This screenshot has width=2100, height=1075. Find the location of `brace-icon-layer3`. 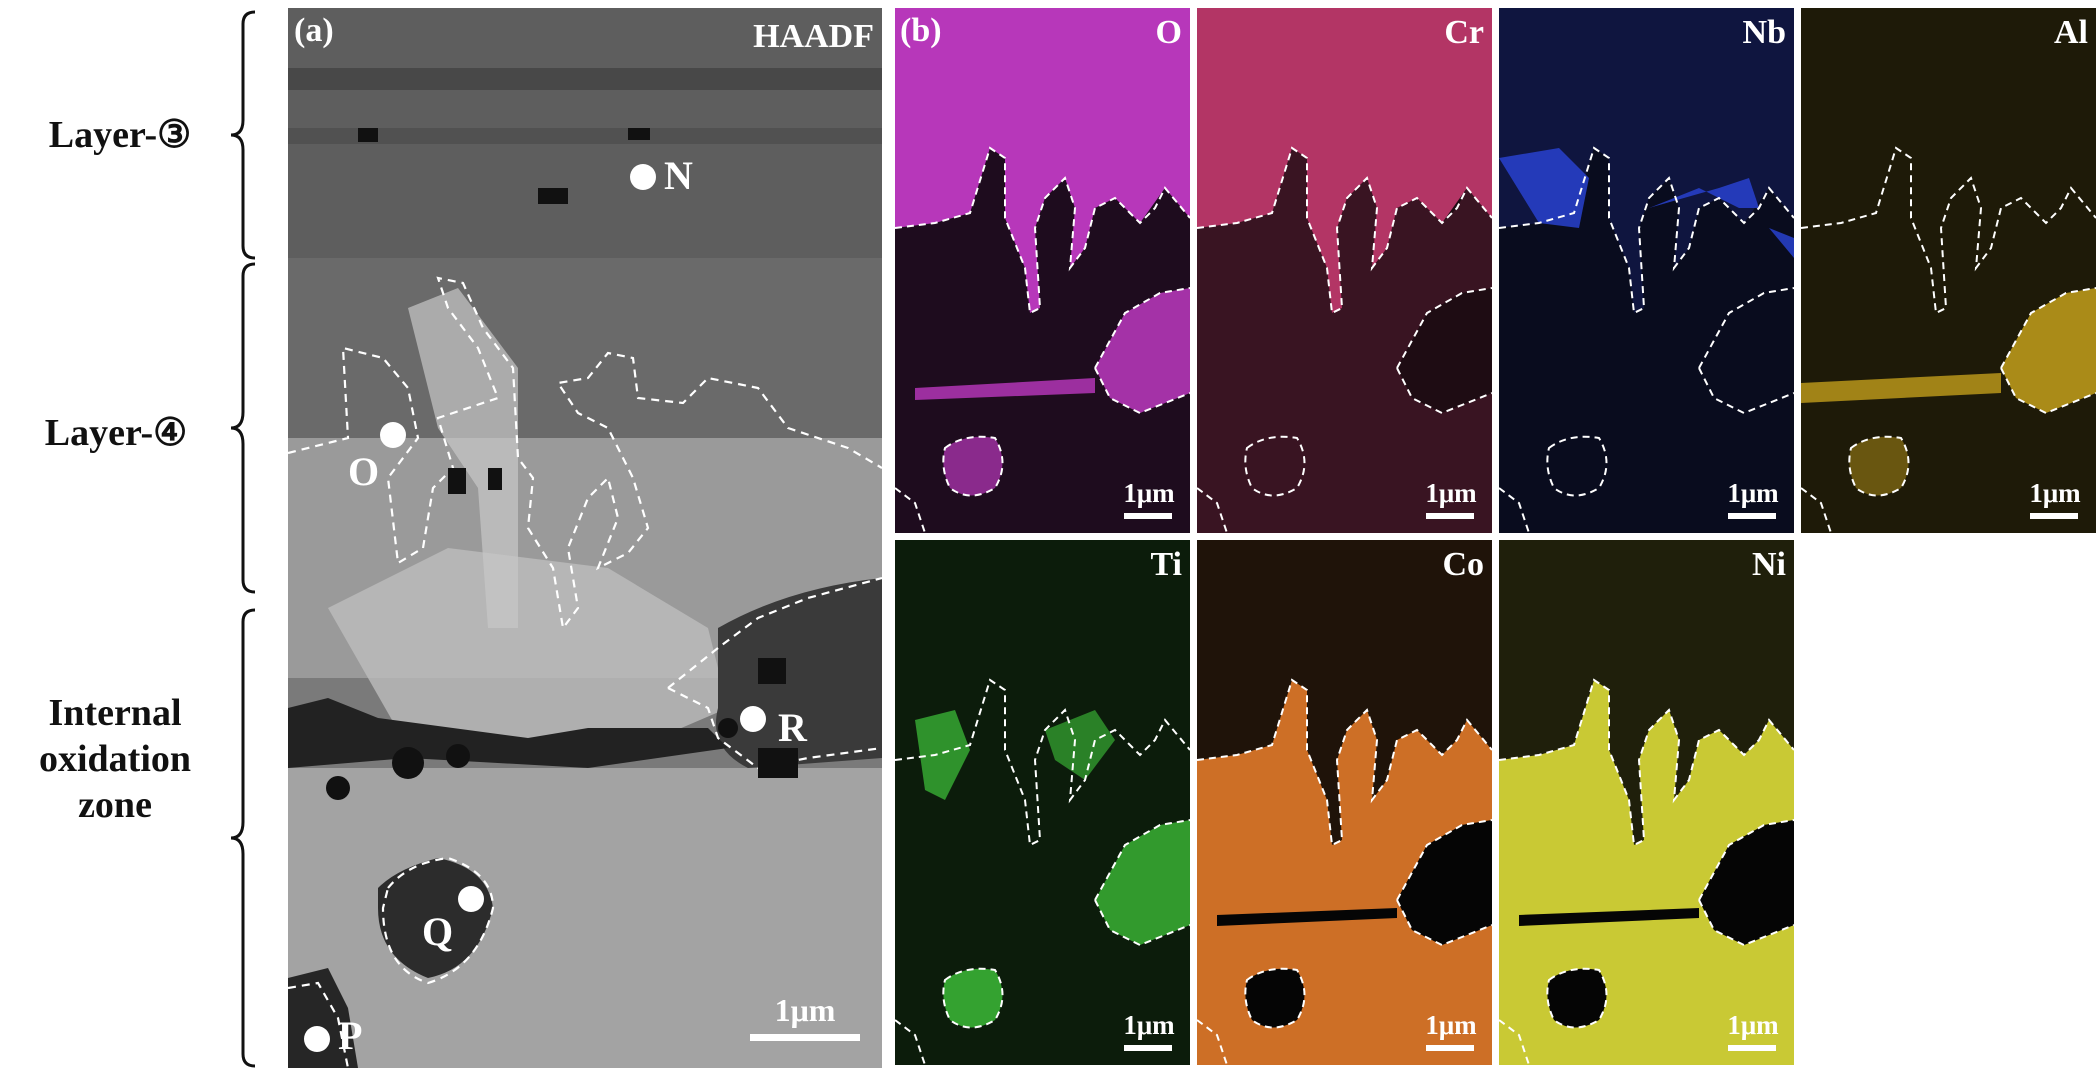

brace-icon-layer3 is located at coordinates (243, 135).